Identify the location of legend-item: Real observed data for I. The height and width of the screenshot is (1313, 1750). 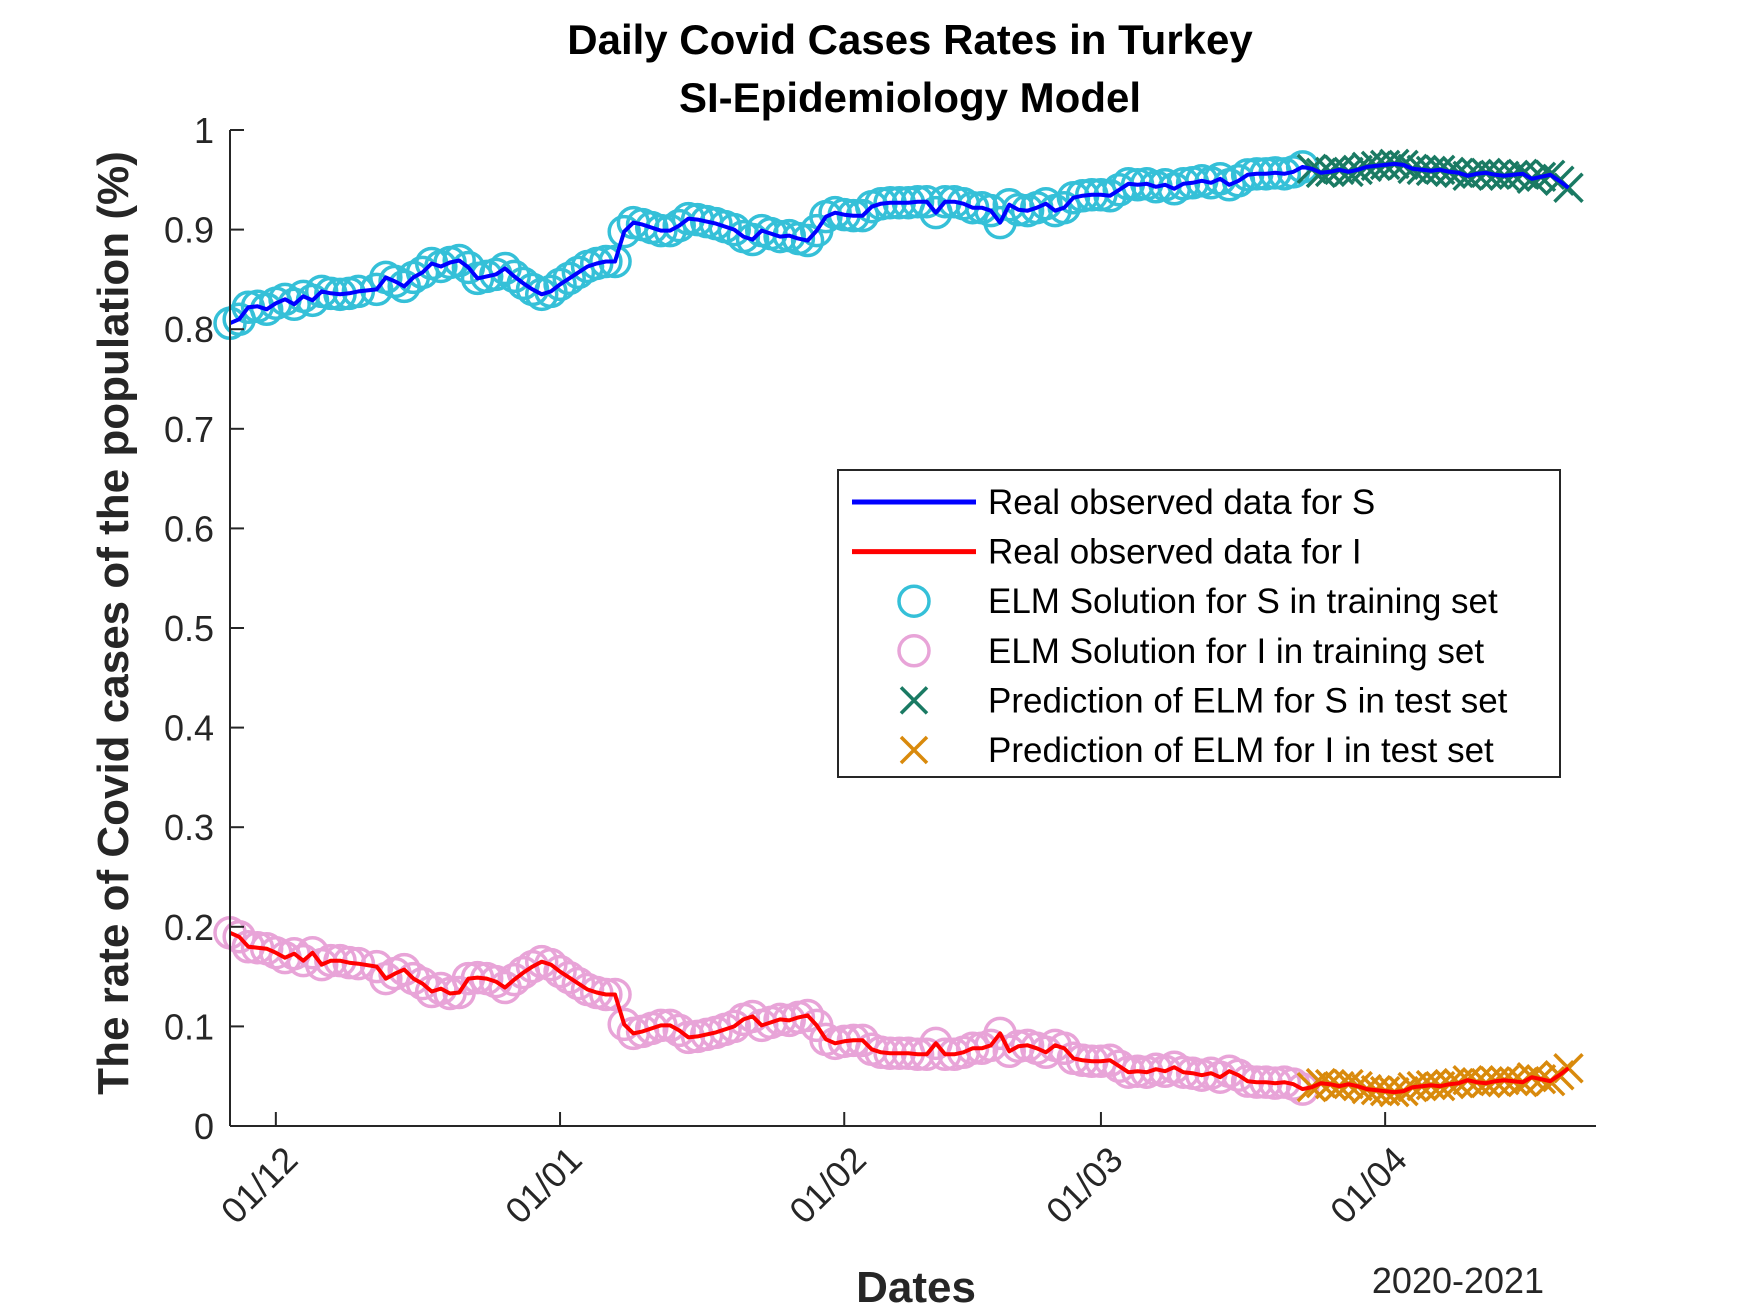
(1107, 552).